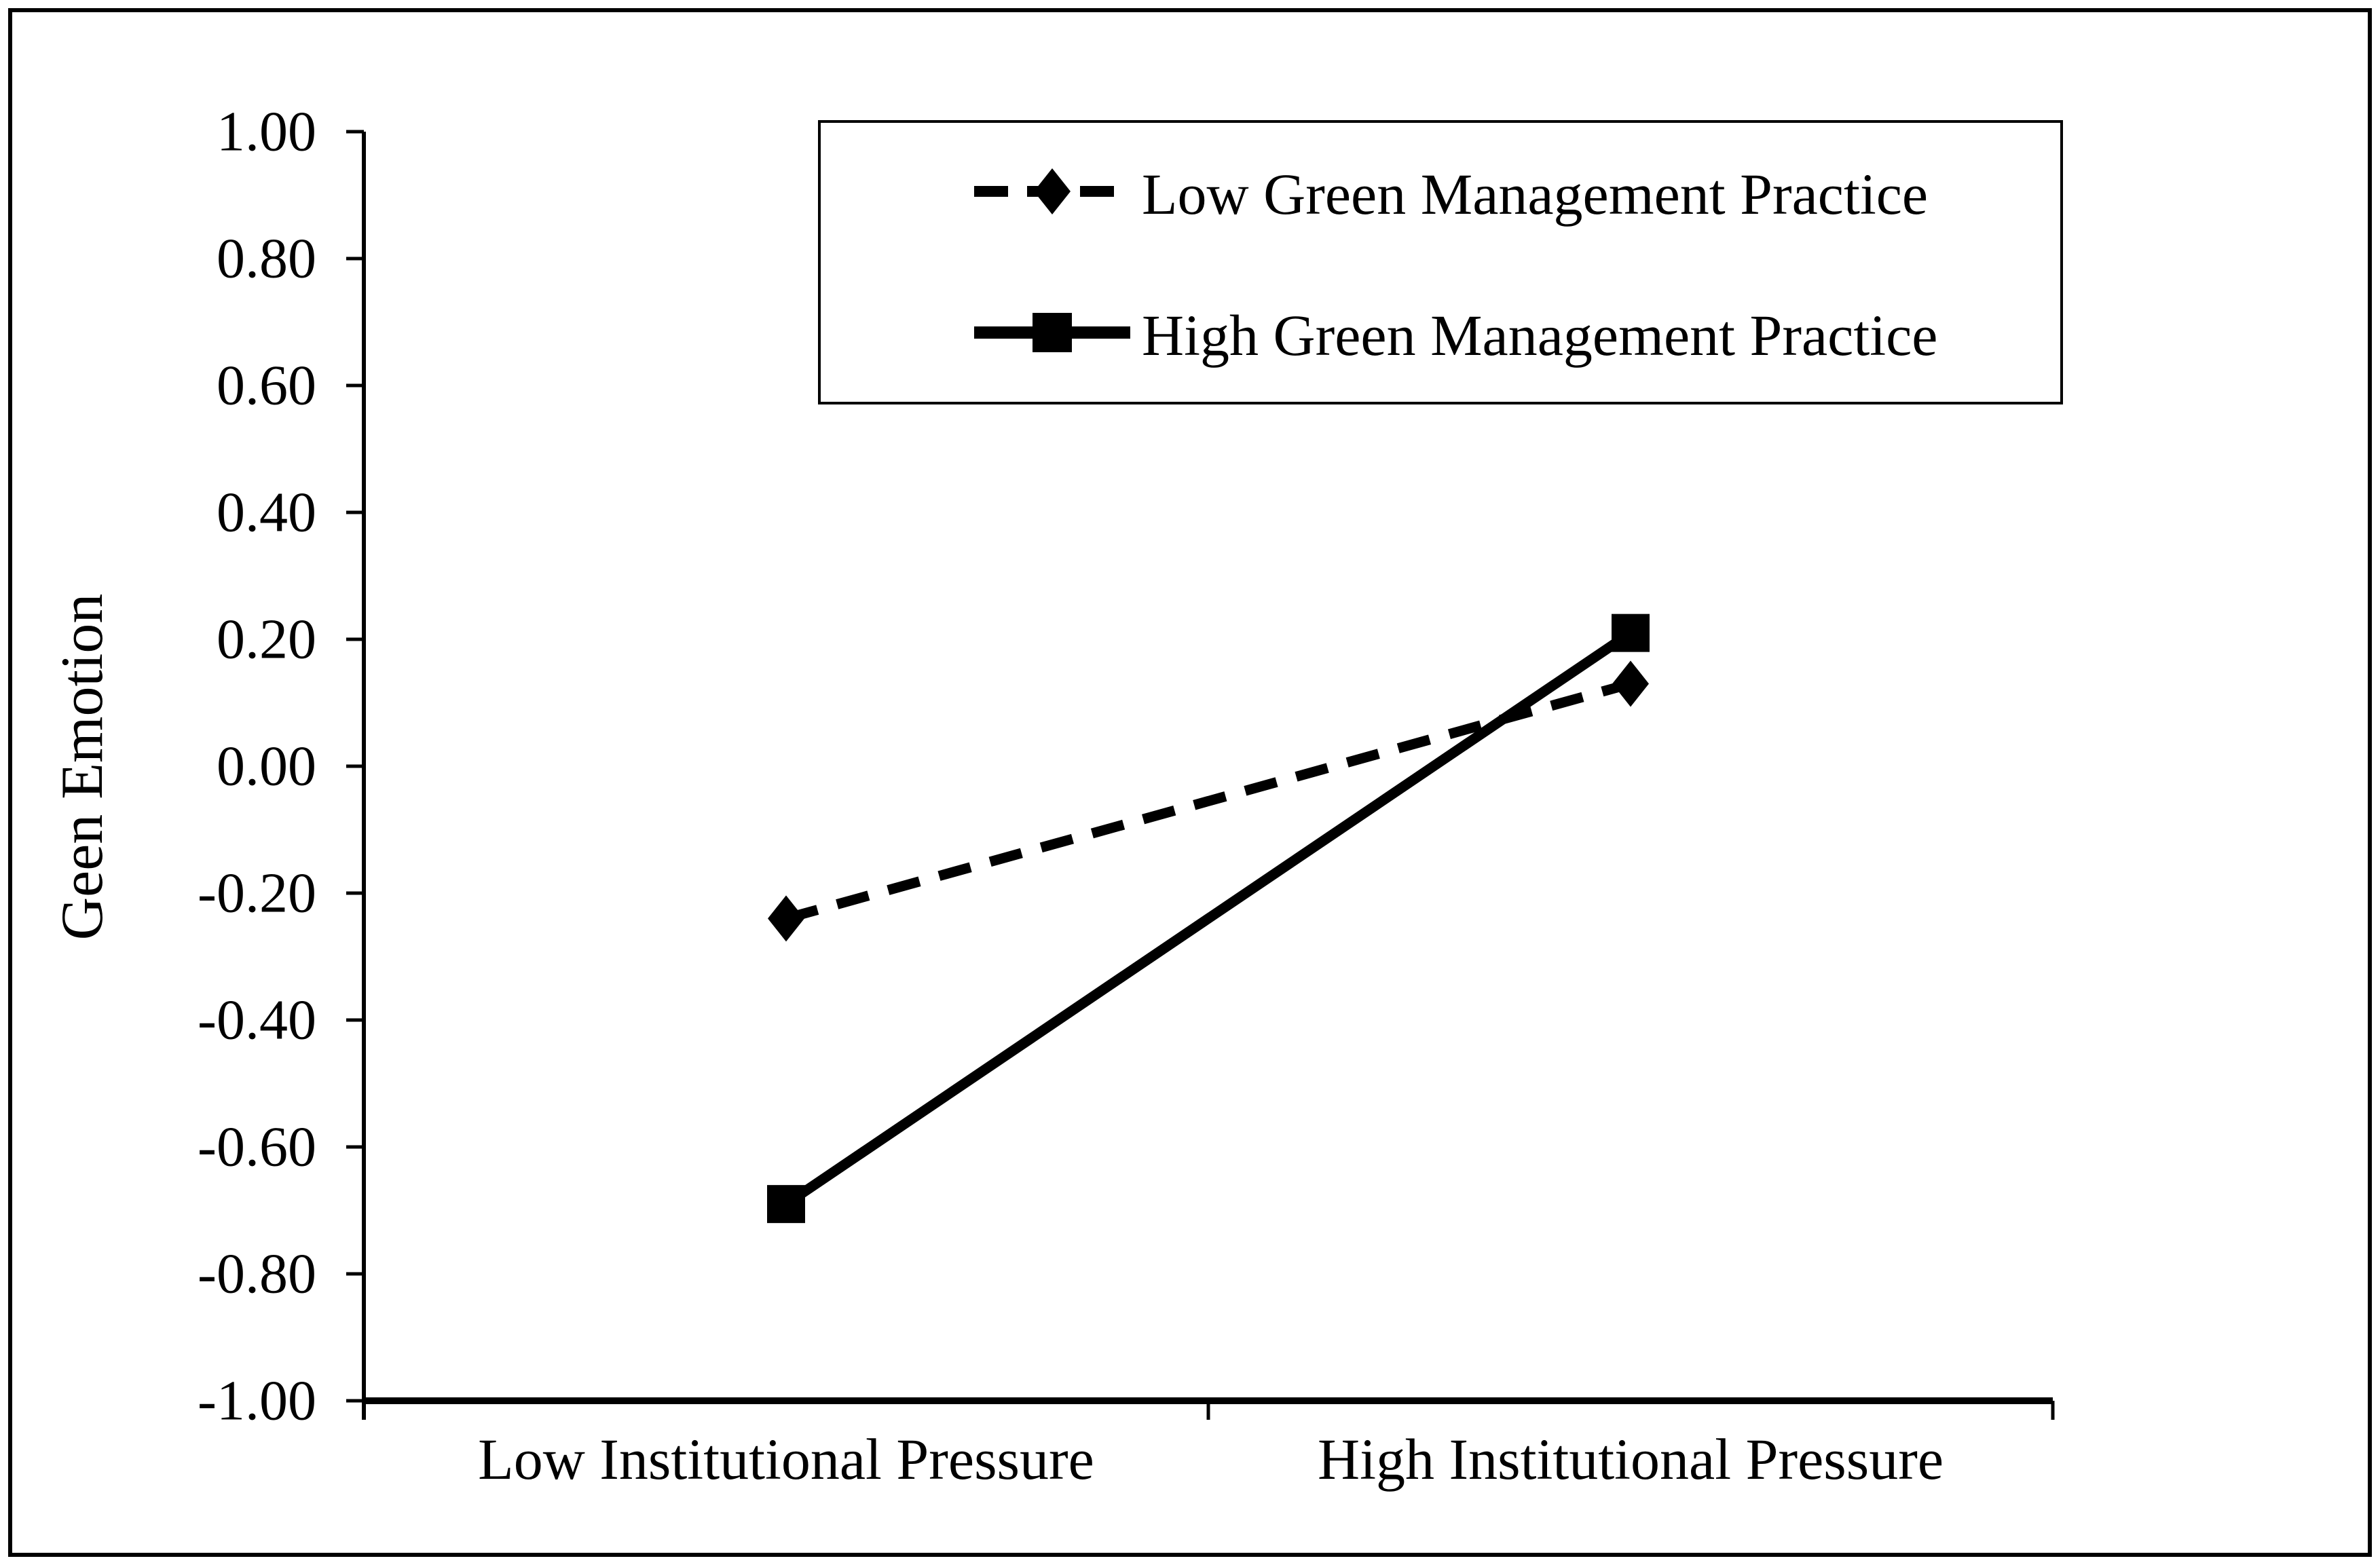 The image size is (2380, 1565). I want to click on y-tick-label: 0.40, so click(267, 512).